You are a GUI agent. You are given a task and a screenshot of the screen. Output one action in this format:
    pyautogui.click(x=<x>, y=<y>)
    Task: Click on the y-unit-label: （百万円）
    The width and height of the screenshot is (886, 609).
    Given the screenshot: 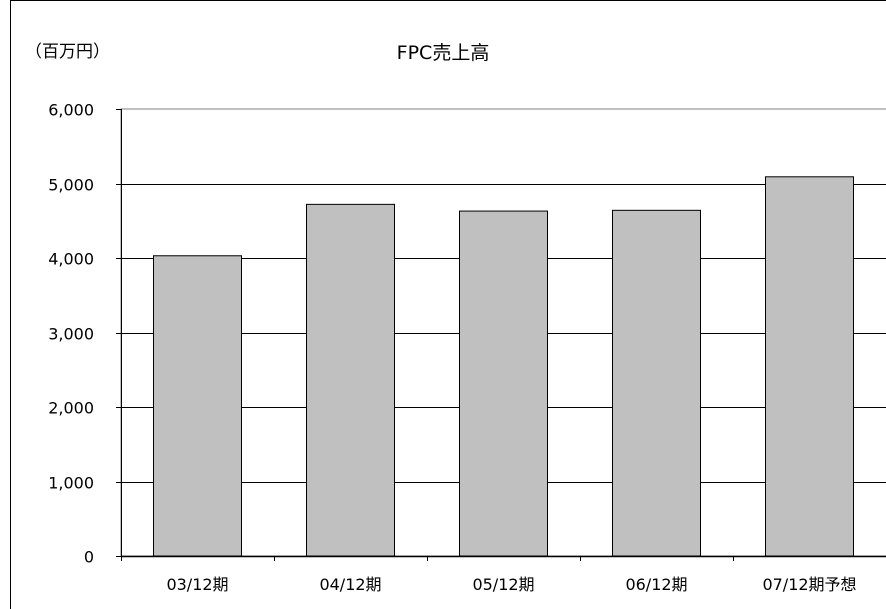 What is the action you would take?
    pyautogui.click(x=67, y=52)
    